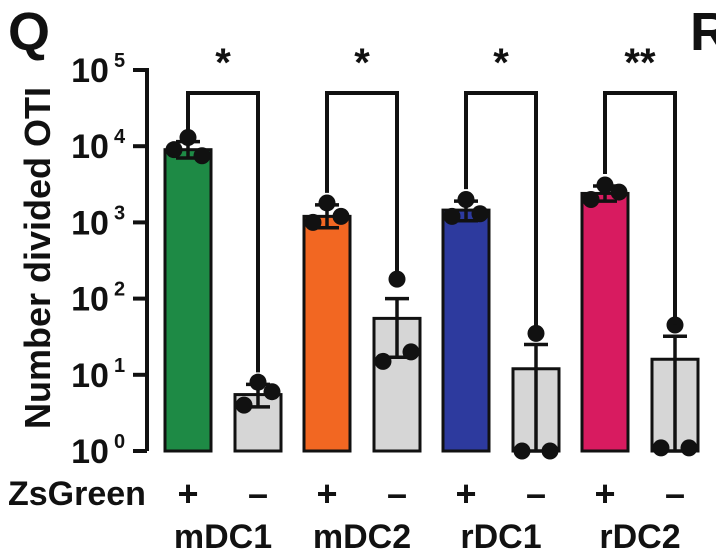 This screenshot has width=716, height=560. What do you see at coordinates (77, 494) in the screenshot?
I see `zsgreen-row-label: ZsGreen` at bounding box center [77, 494].